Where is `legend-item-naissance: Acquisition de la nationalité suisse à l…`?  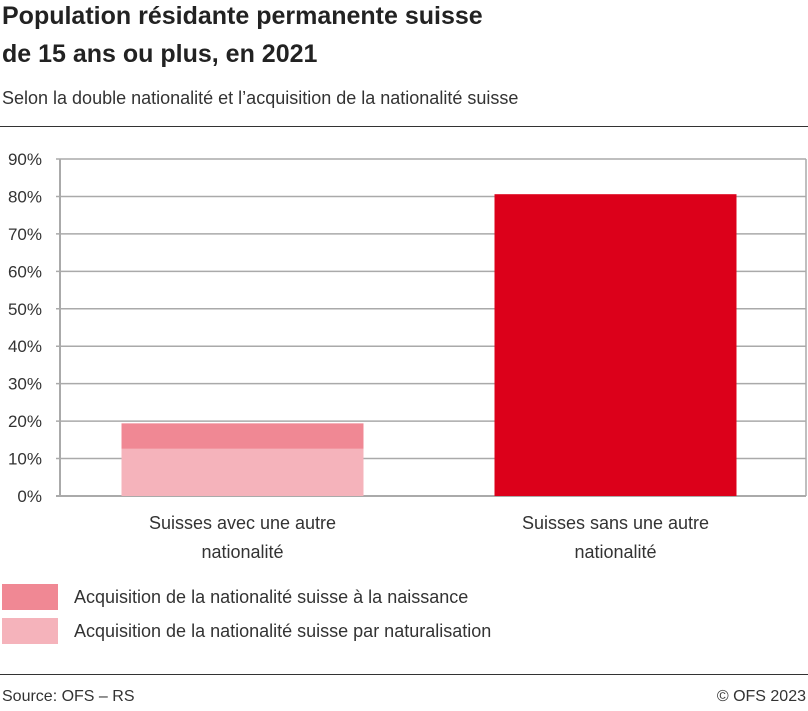 legend-item-naissance: Acquisition de la nationalité suisse à l… is located at coordinates (235, 597).